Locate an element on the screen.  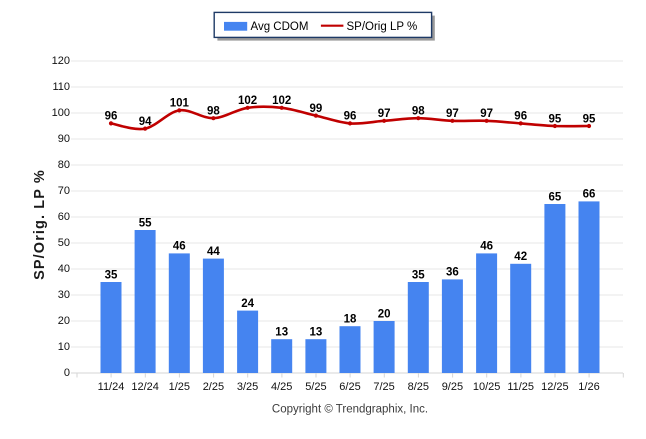
svg-text: 3/25 is located at coordinates (247, 387).